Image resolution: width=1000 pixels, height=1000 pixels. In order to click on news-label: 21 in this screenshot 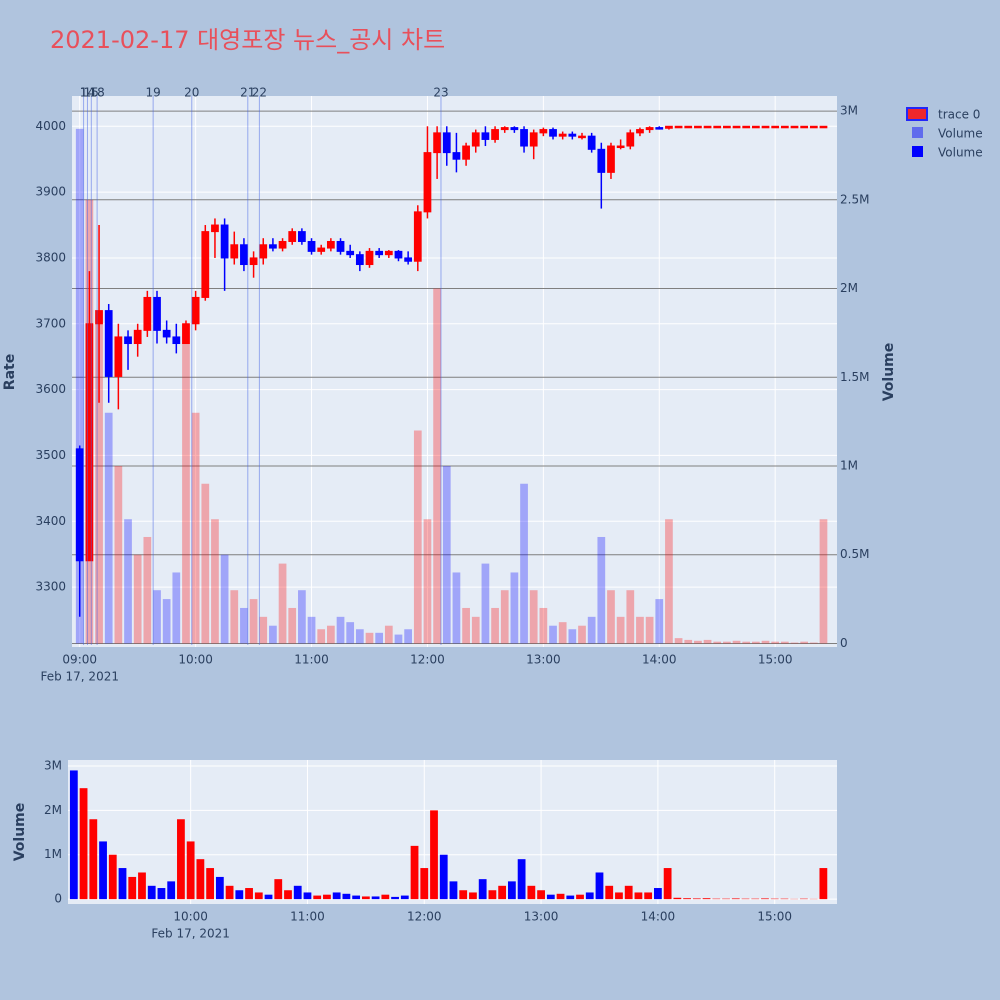, I will do `click(247, 93)`.